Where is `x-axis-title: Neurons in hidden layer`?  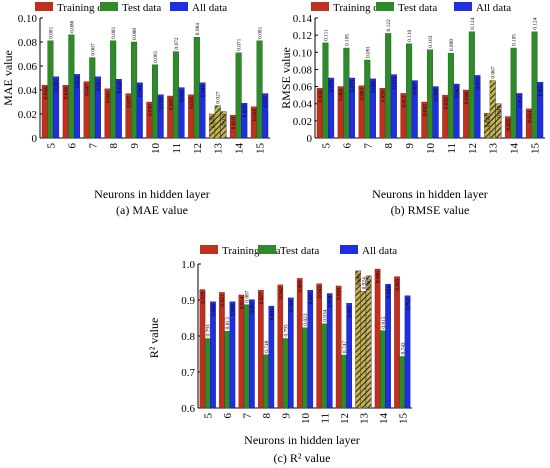
x-axis-title: Neurons in hidden layer is located at coordinates (302, 440).